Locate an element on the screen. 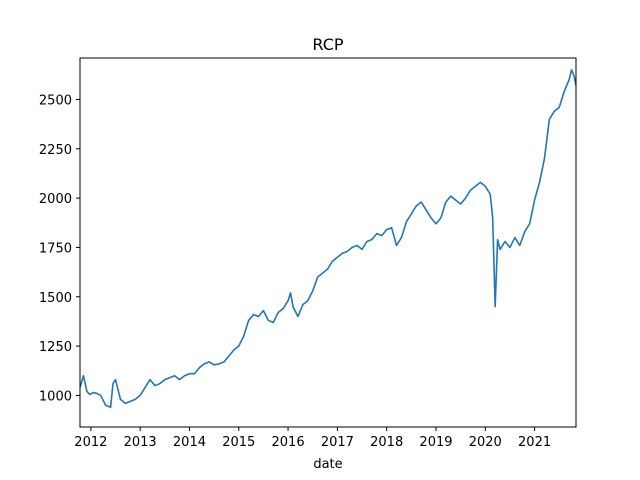 Image resolution: width=640 pixels, height=480 pixels. x-tick-label: 2015 is located at coordinates (238, 442).